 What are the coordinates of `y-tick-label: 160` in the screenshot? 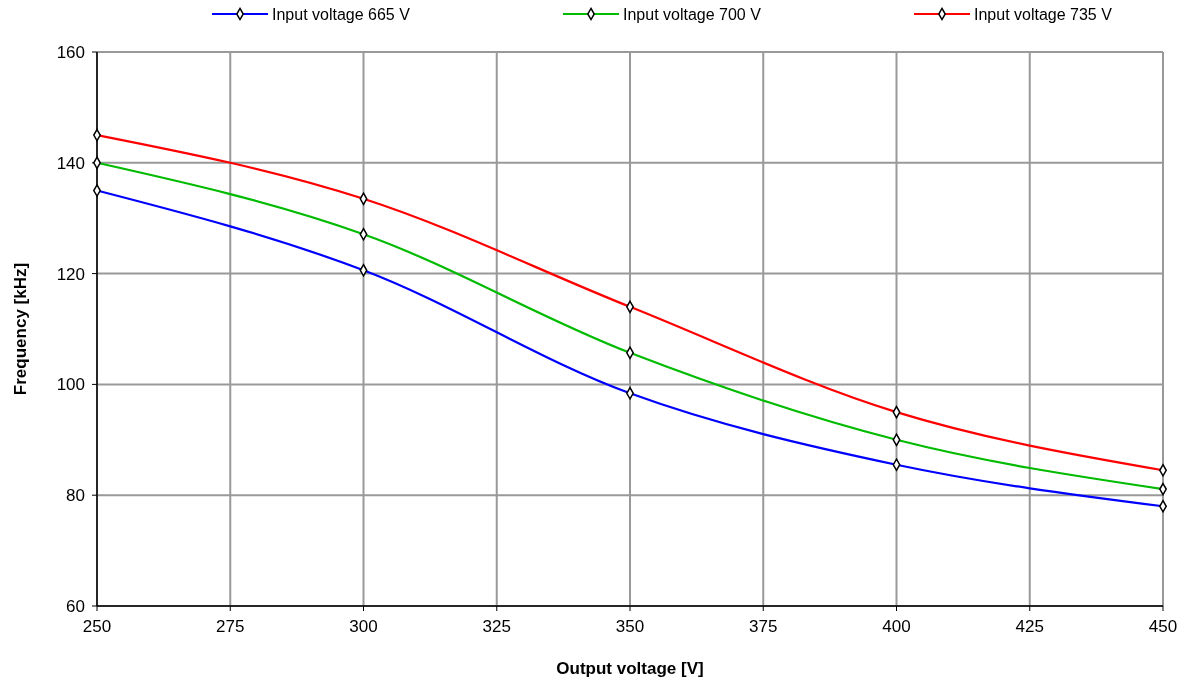 It's located at (70, 52).